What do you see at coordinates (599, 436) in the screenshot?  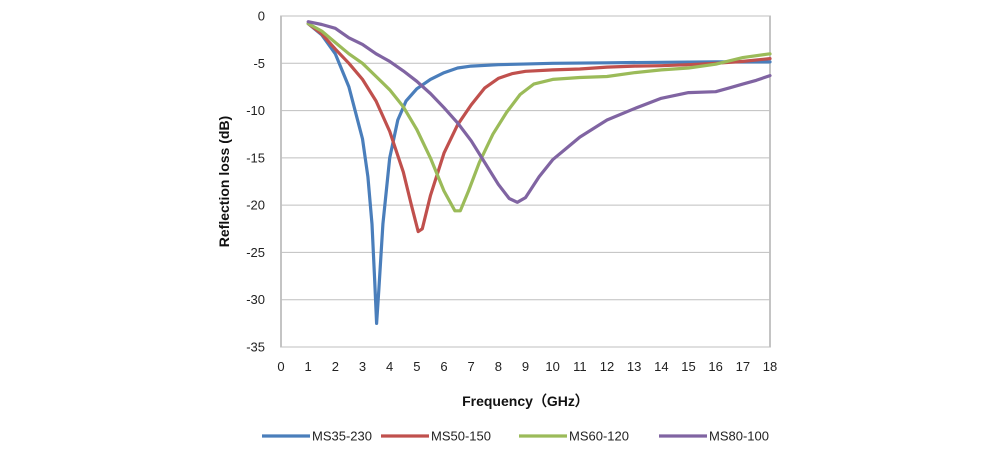 I see `legend-label-ms60-120: MS60-120` at bounding box center [599, 436].